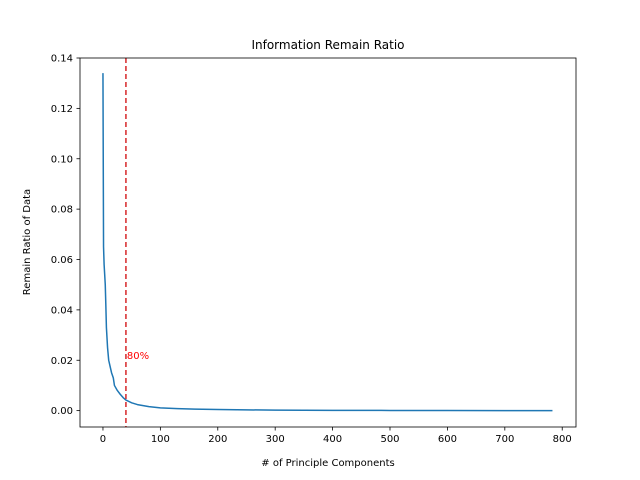 The height and width of the screenshot is (480, 640). I want to click on x-tick-label: 600, so click(447, 439).